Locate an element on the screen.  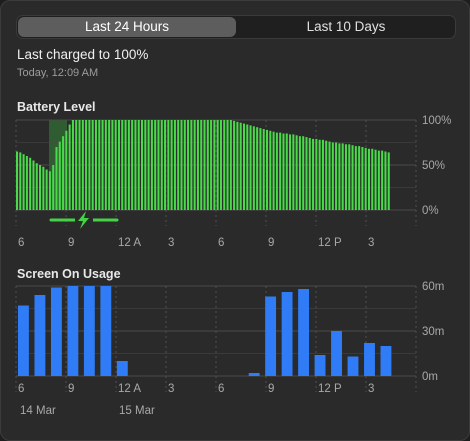
battery-y-tick-label: 50% is located at coordinates (433, 166).